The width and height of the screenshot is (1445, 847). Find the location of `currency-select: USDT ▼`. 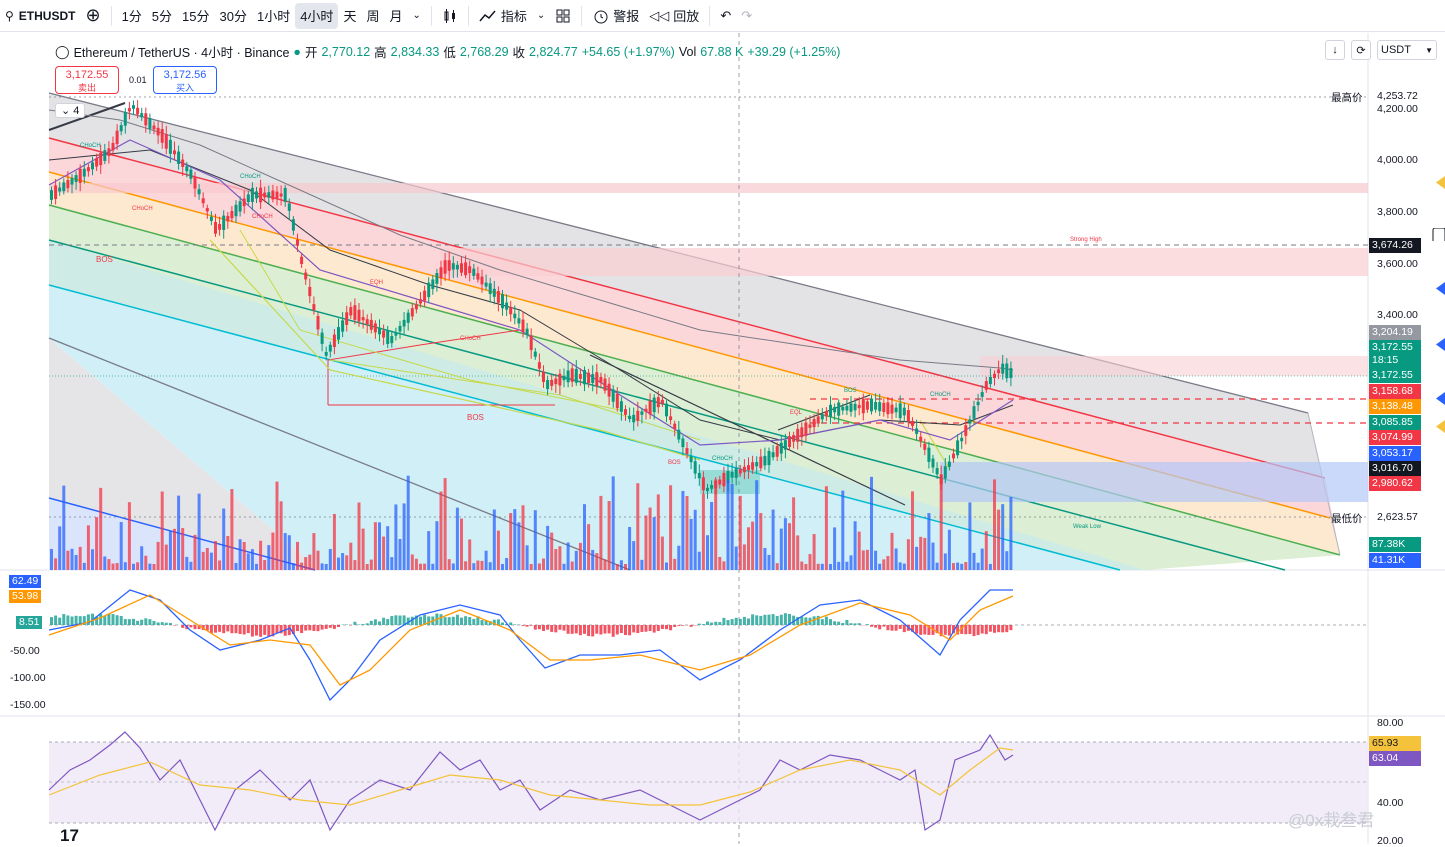

currency-select: USDT ▼ is located at coordinates (1407, 50).